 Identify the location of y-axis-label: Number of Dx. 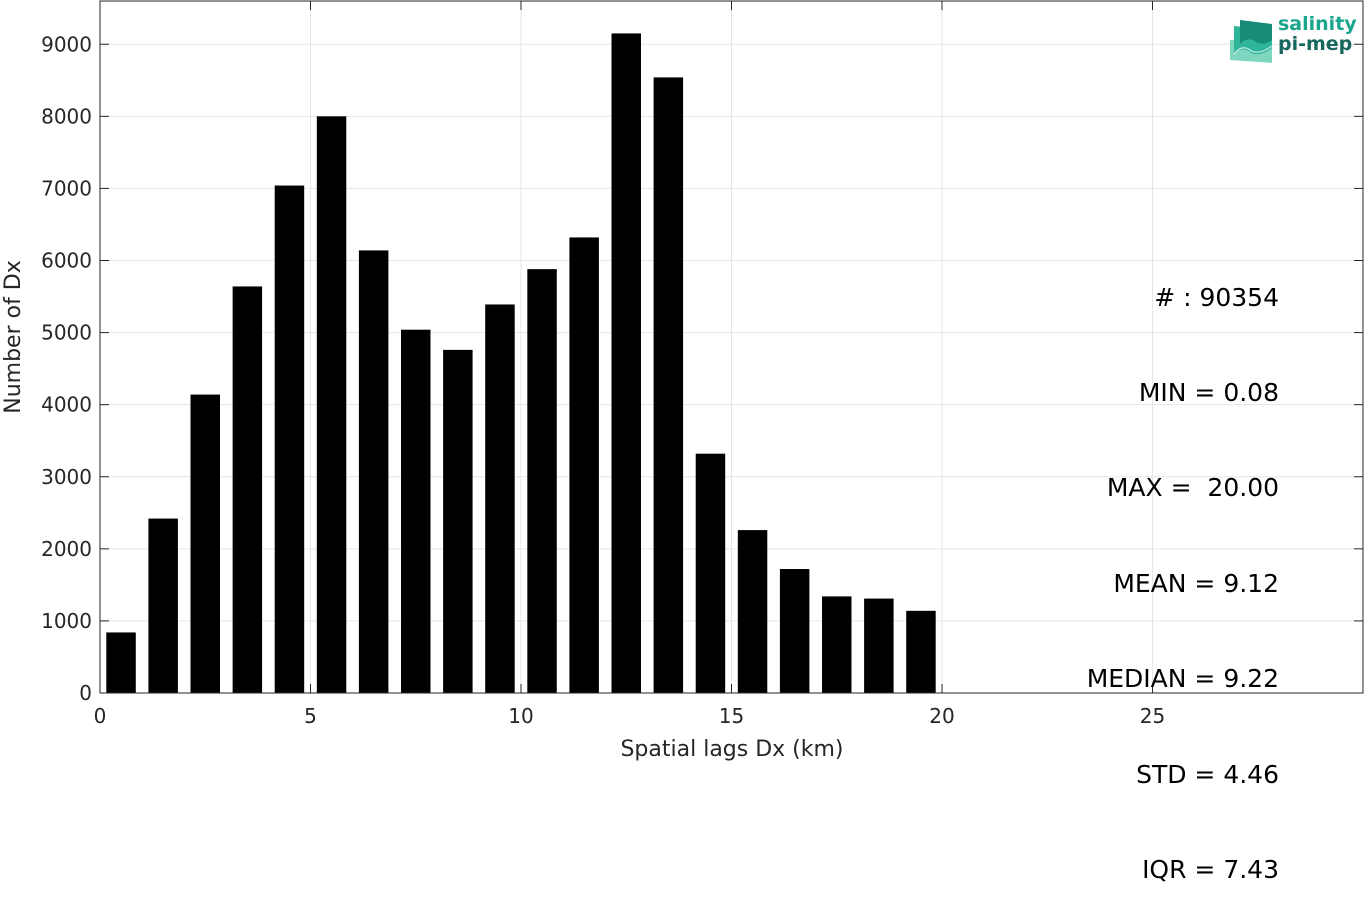
(13, 337).